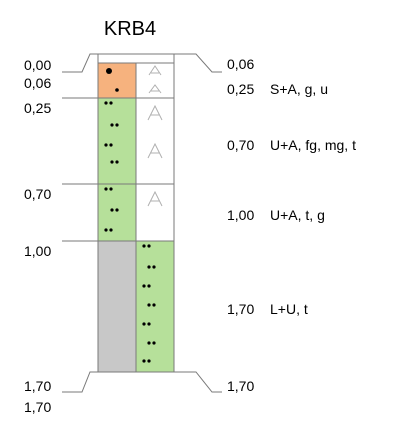 Image resolution: width=398 pixels, height=427 pixels. Describe the element at coordinates (37, 407) in the screenshot. I see `depth-label-170b: 1,70` at that location.